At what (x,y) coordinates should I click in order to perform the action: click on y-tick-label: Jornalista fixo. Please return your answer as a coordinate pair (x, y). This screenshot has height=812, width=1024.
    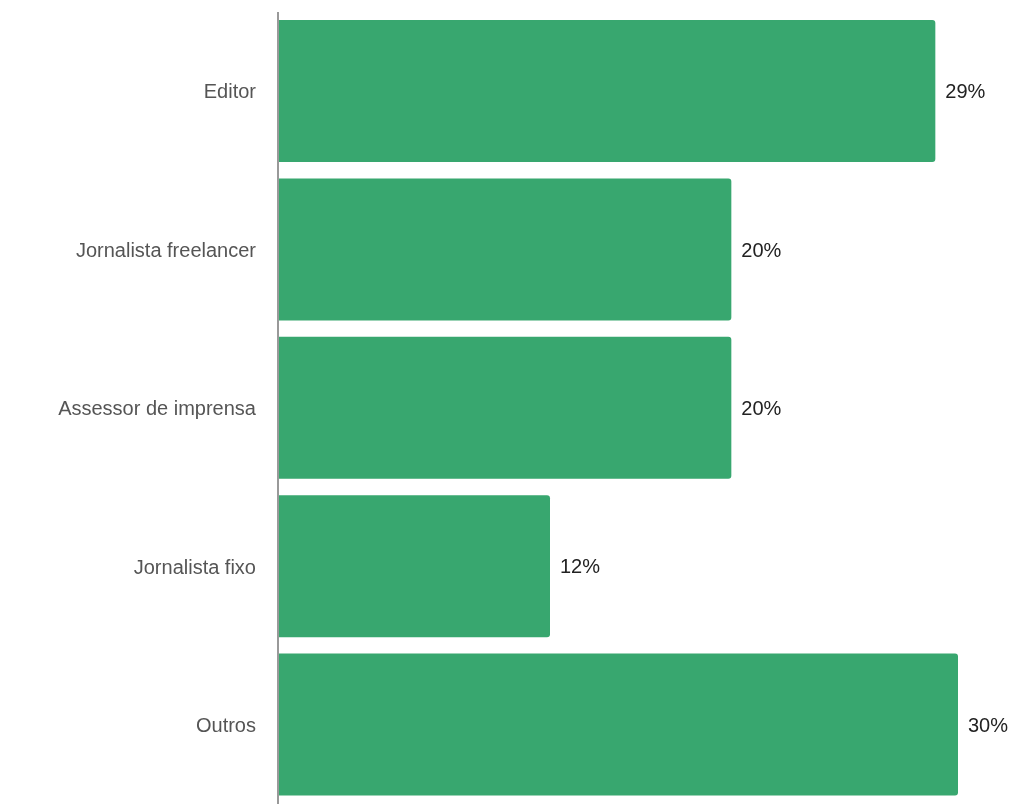
    Looking at the image, I should click on (194, 566).